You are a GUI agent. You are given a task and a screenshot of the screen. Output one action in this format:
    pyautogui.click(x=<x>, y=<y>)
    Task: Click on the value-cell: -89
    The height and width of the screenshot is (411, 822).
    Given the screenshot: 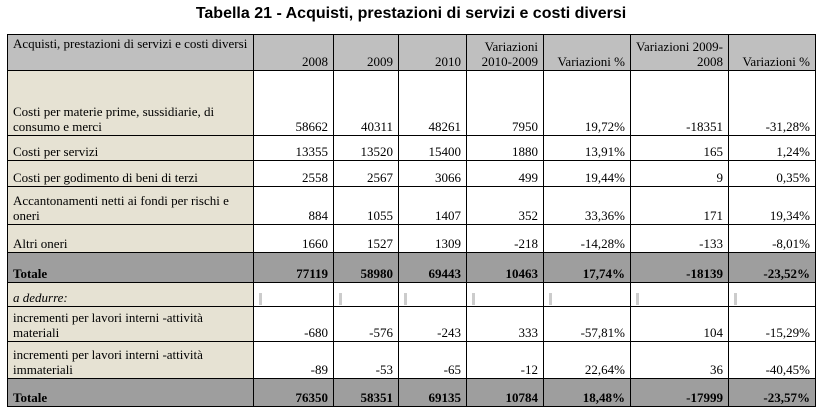 What is the action you would take?
    pyautogui.click(x=293, y=360)
    